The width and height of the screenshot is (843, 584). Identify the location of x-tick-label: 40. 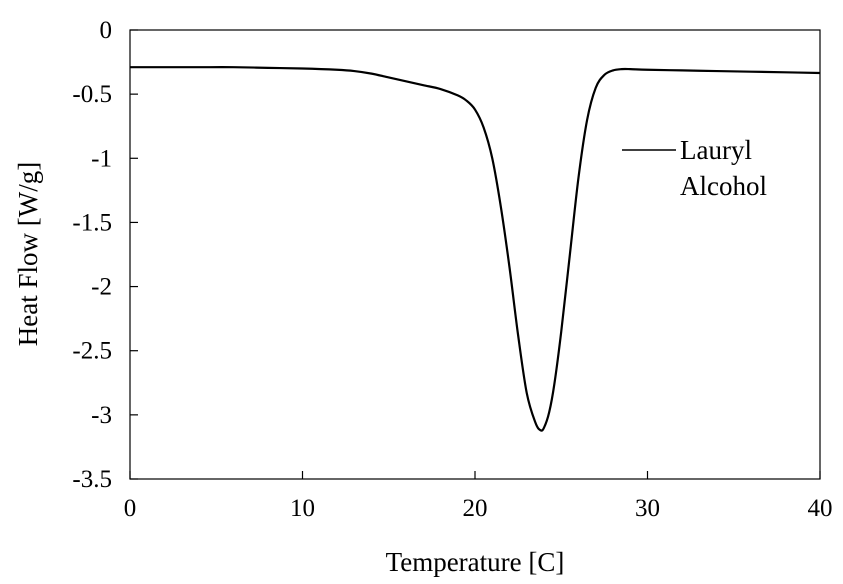
(820, 508).